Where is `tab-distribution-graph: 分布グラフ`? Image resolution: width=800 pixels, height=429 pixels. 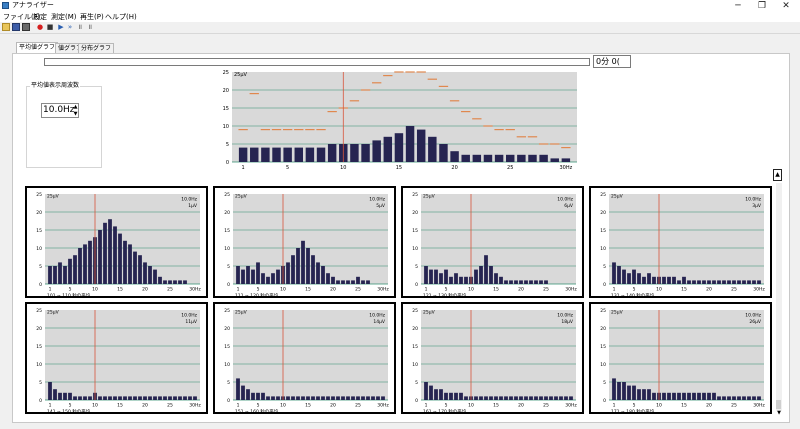 tab-distribution-graph: 分布グラフ is located at coordinates (96, 48).